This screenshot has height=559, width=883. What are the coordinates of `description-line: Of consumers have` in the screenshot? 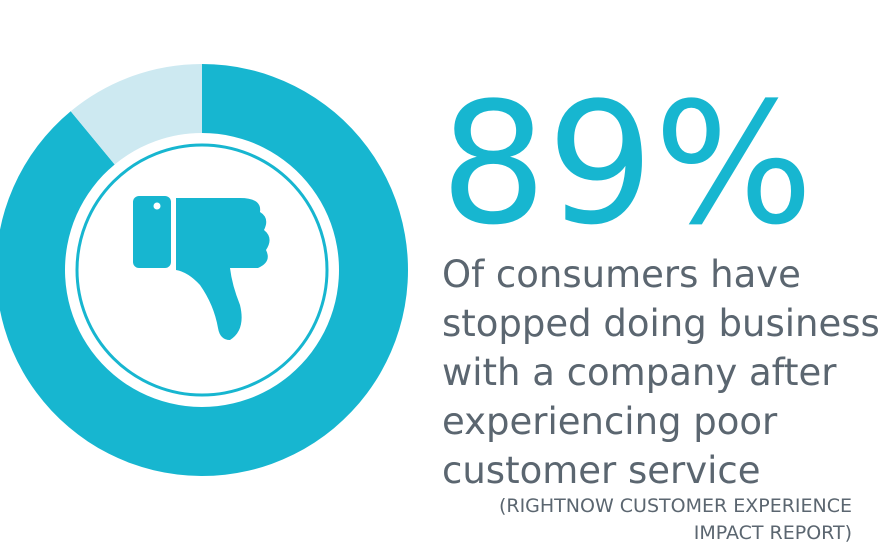 It's located at (621, 274).